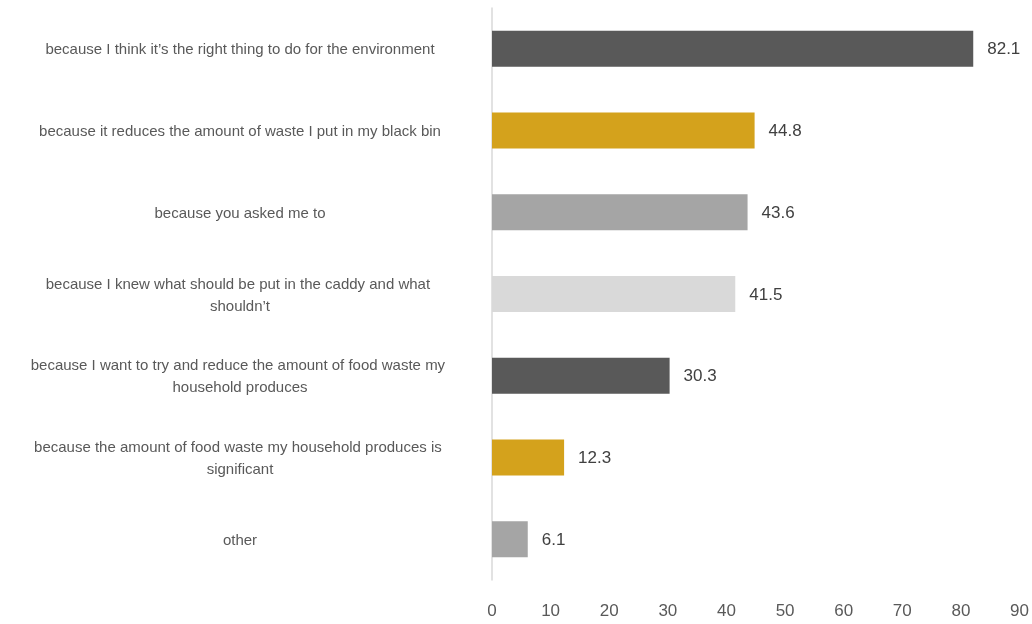 This screenshot has height=624, width=1032. I want to click on x-tick-label: 70, so click(902, 610).